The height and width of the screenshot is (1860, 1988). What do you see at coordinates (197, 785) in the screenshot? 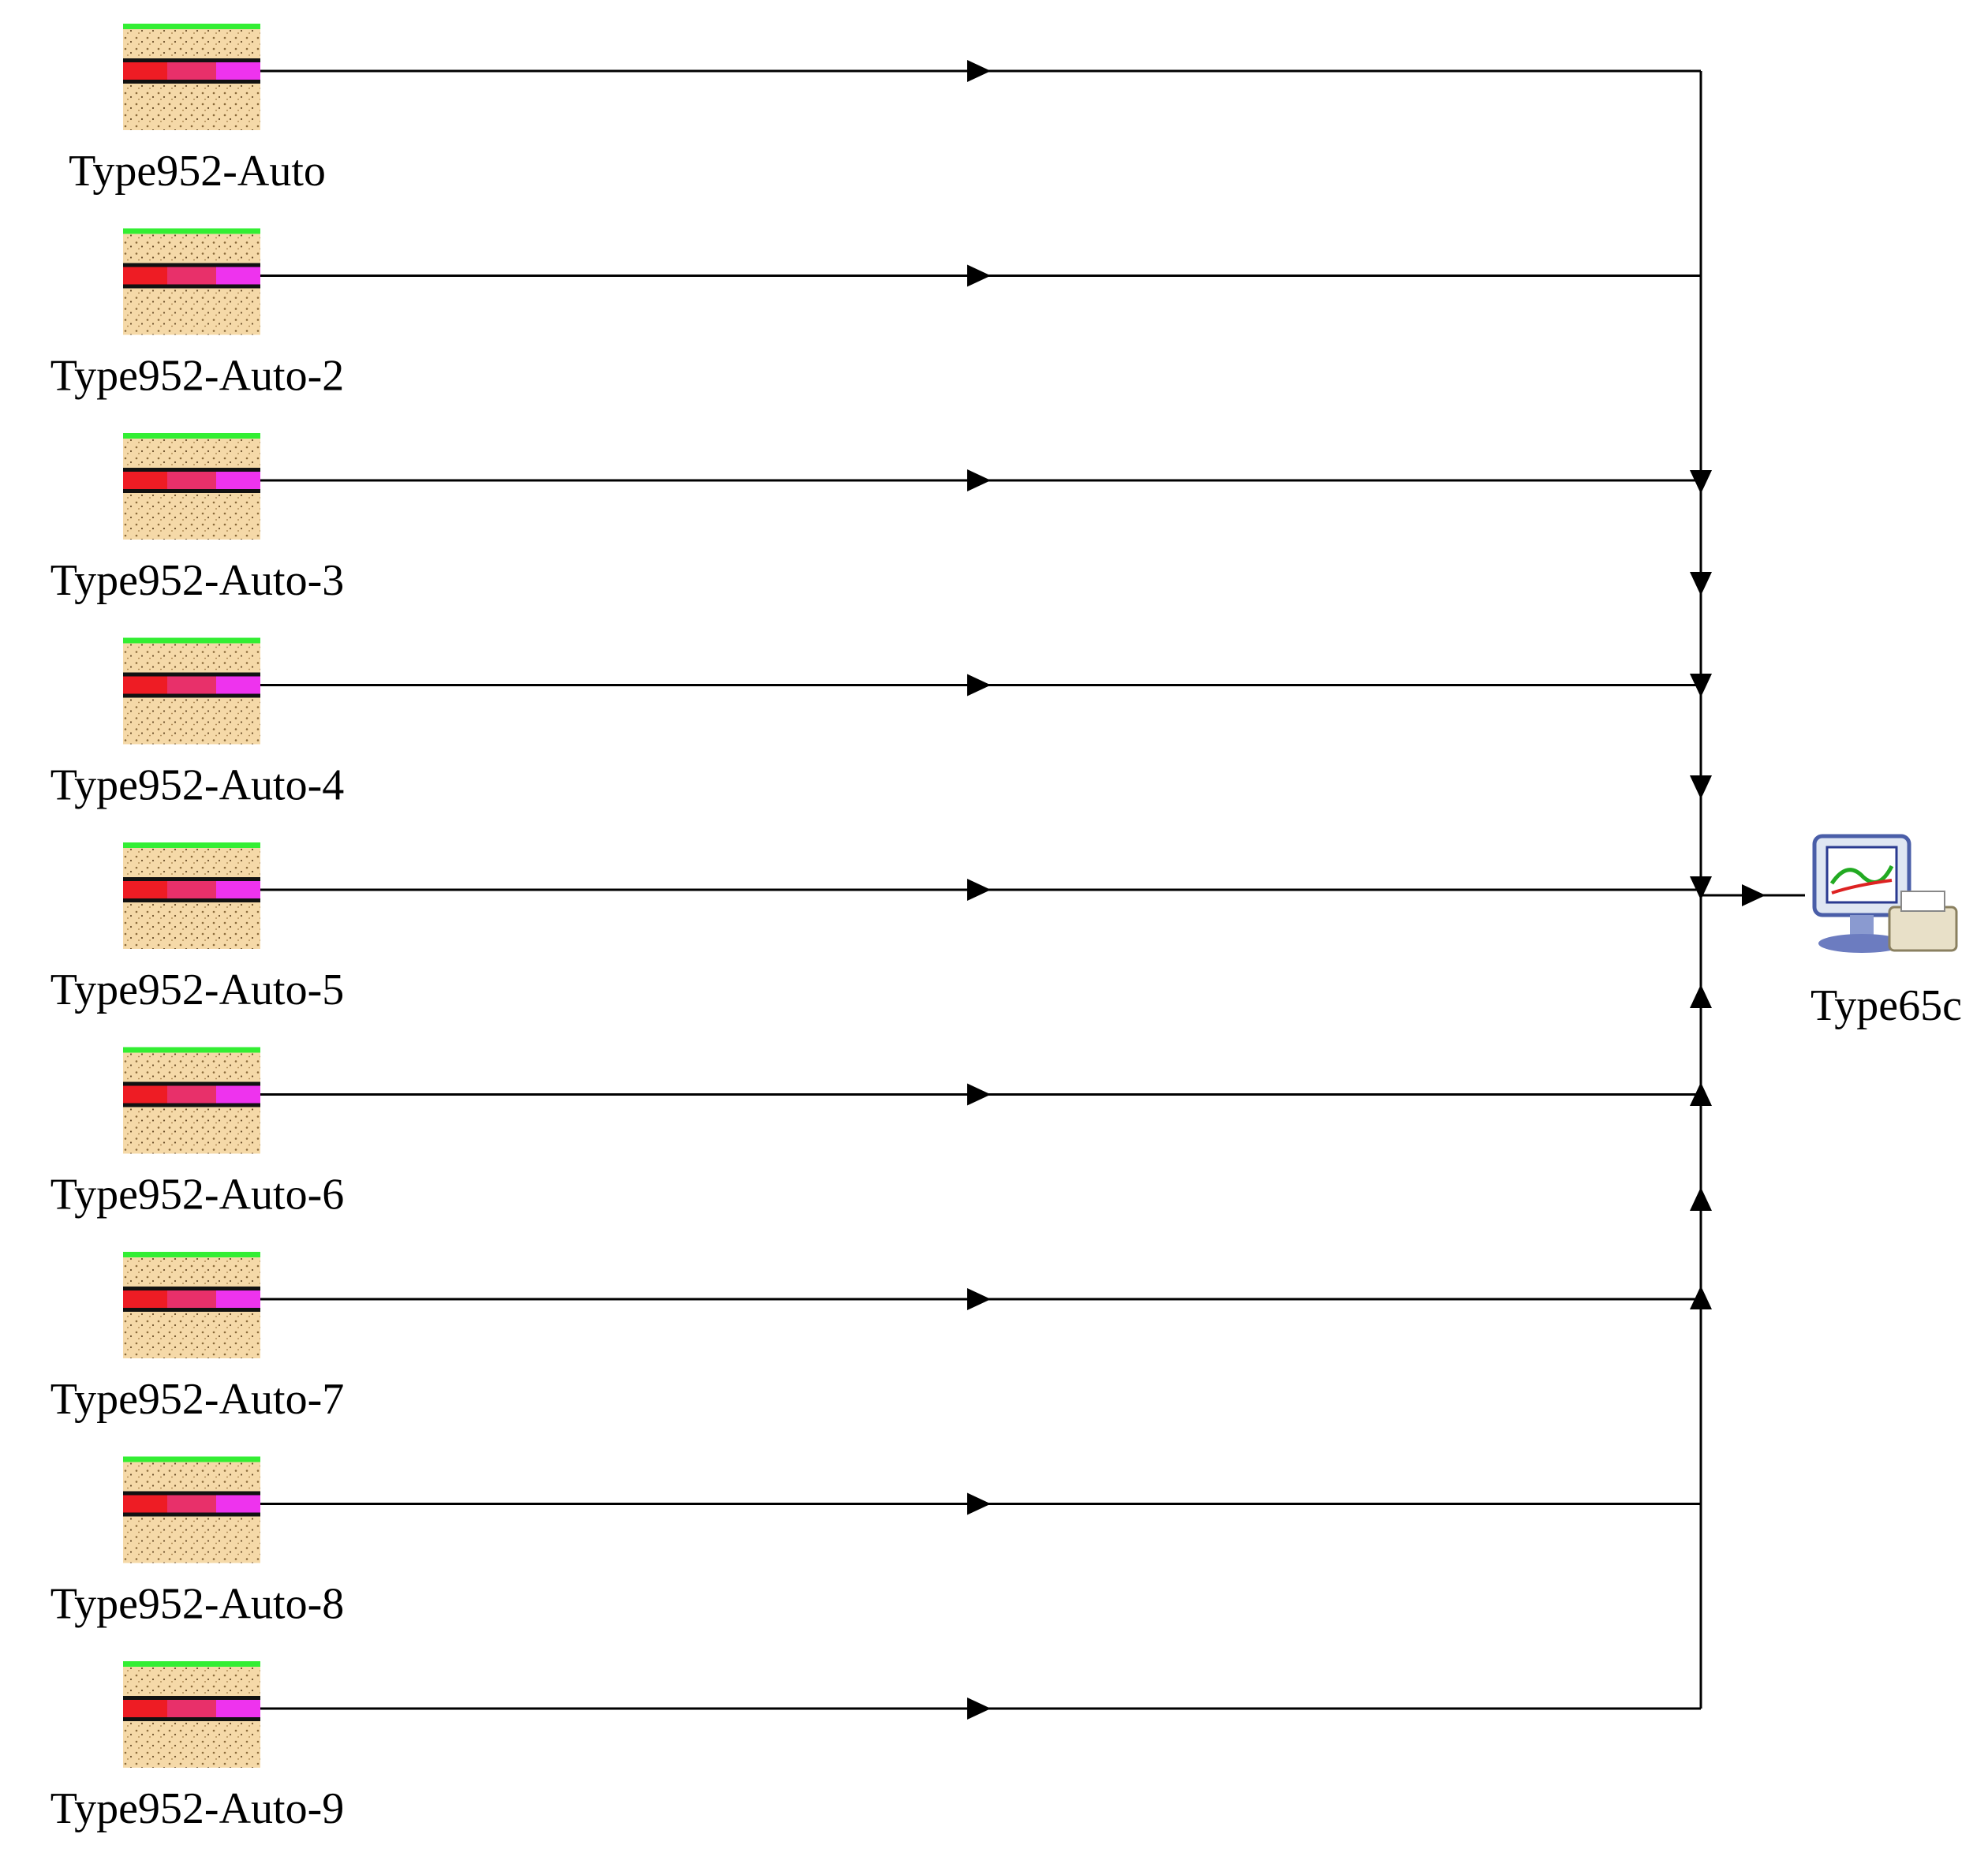
I see `component-label: Type952-Auto-4` at bounding box center [197, 785].